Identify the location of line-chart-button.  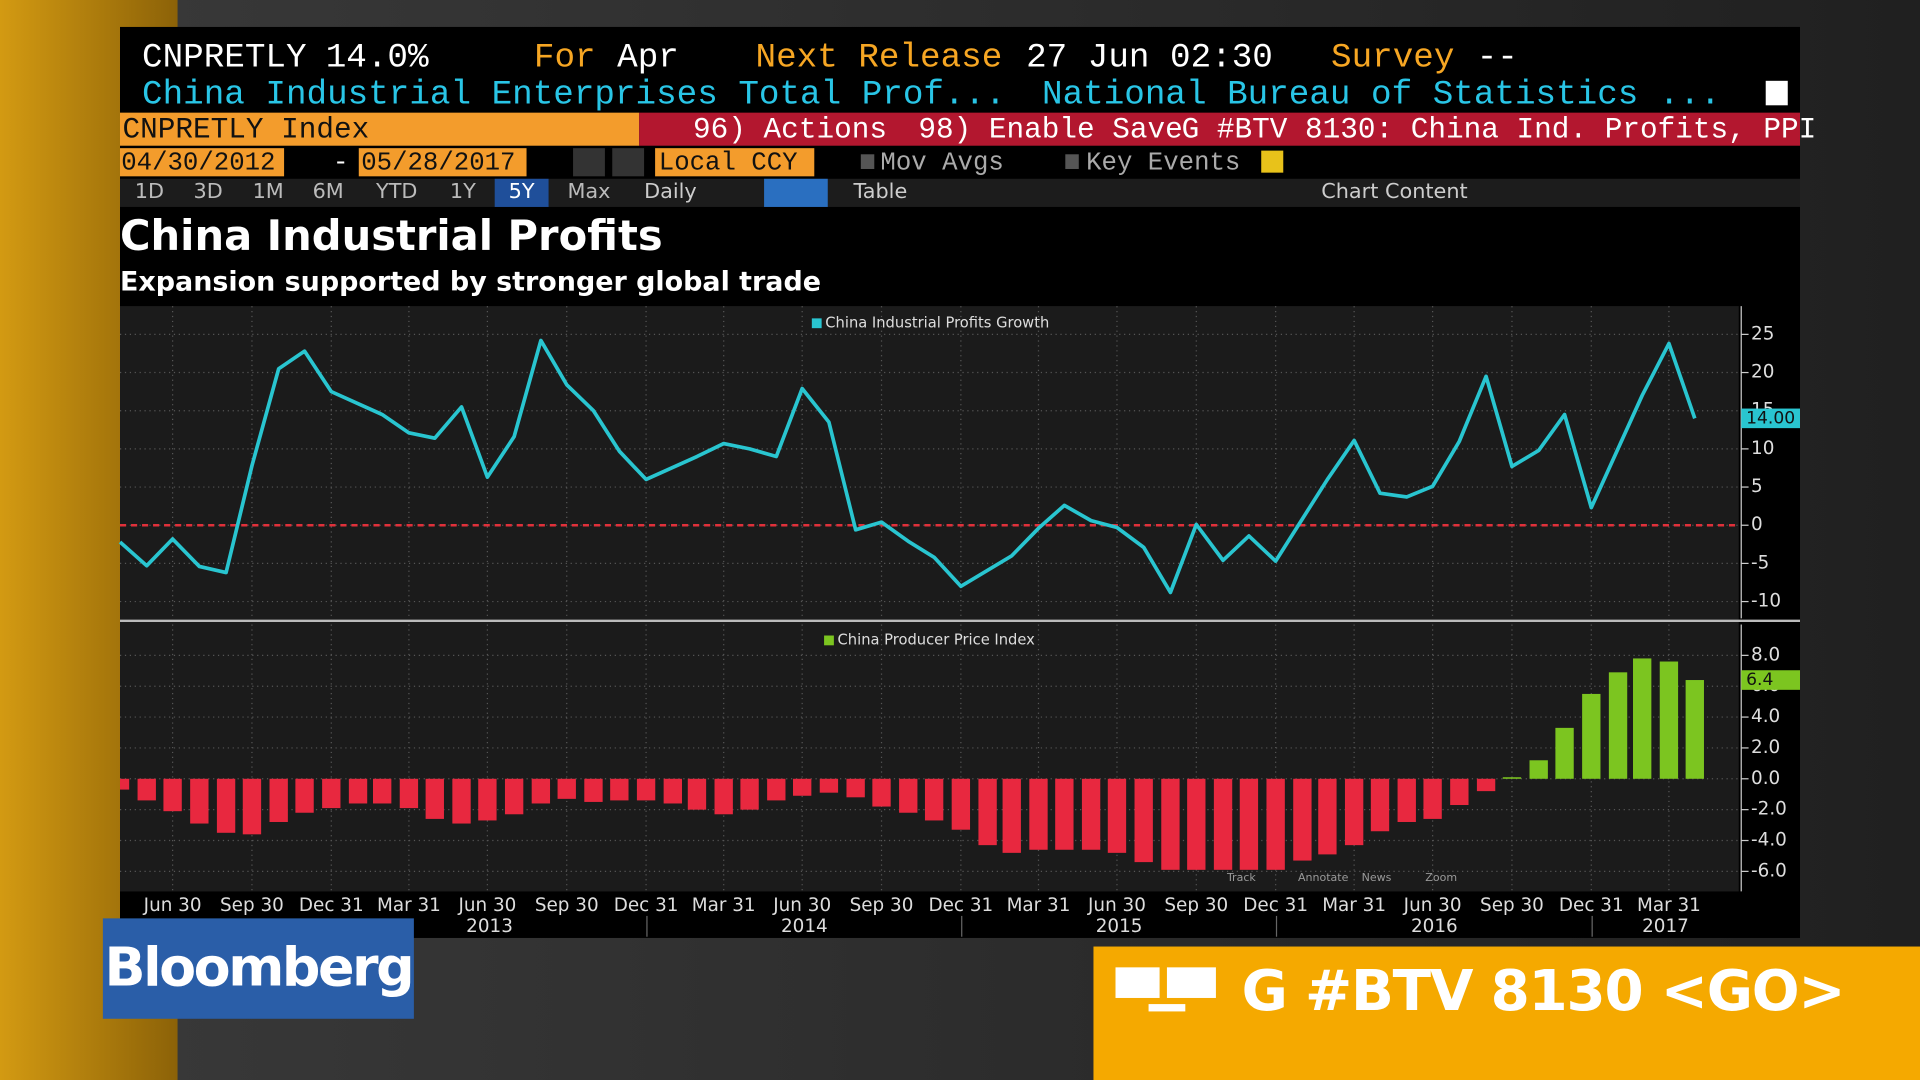
(796, 192).